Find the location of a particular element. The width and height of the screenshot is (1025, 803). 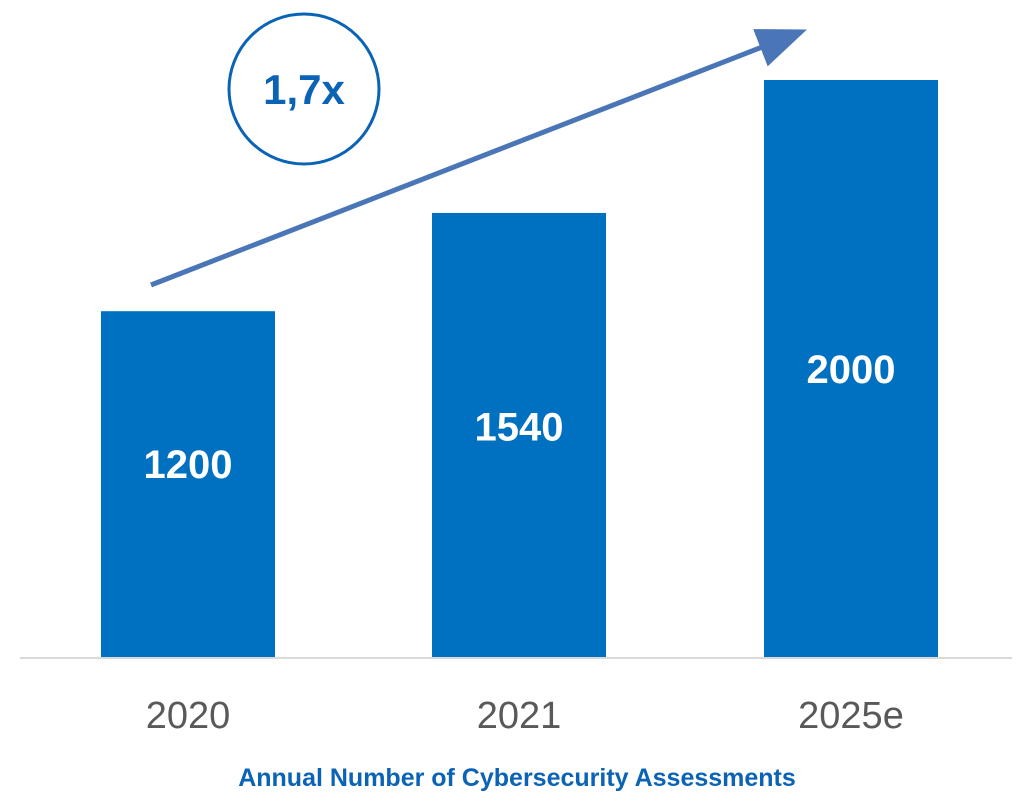

x-tick-label-2021: 2021 is located at coordinates (519, 716).